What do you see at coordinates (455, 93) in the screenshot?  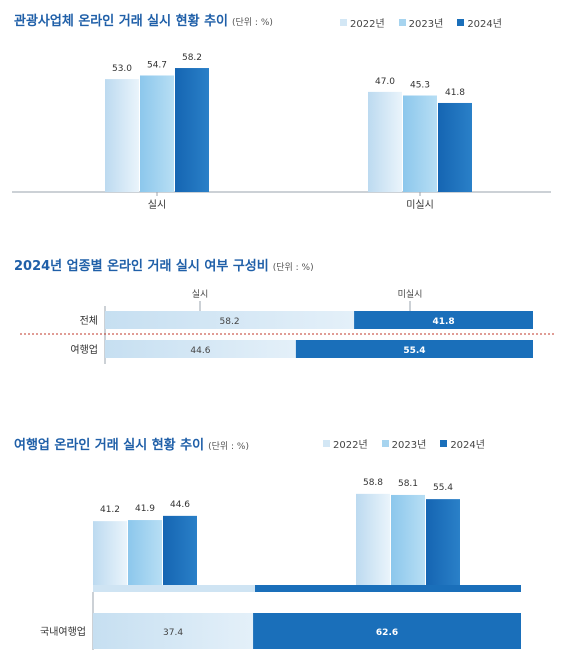 I see `chart1-data-label: 41.8` at bounding box center [455, 93].